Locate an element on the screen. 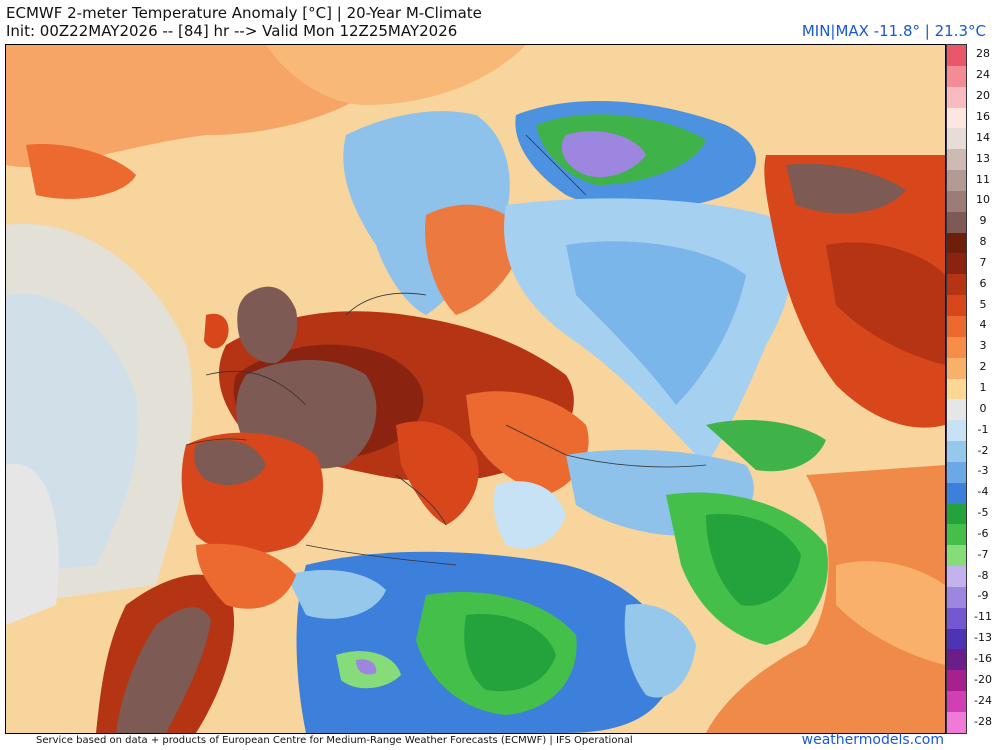 This screenshot has width=1000, height=750. legend-label: -11 is located at coordinates (983, 617).